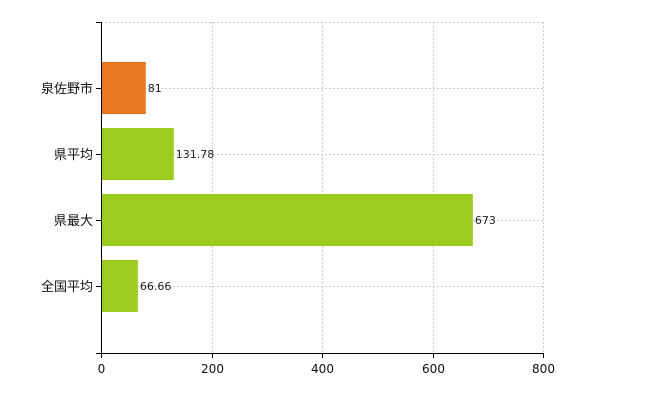 The width and height of the screenshot is (650, 400). What do you see at coordinates (67, 287) in the screenshot?
I see `category-label: 全国平均` at bounding box center [67, 287].